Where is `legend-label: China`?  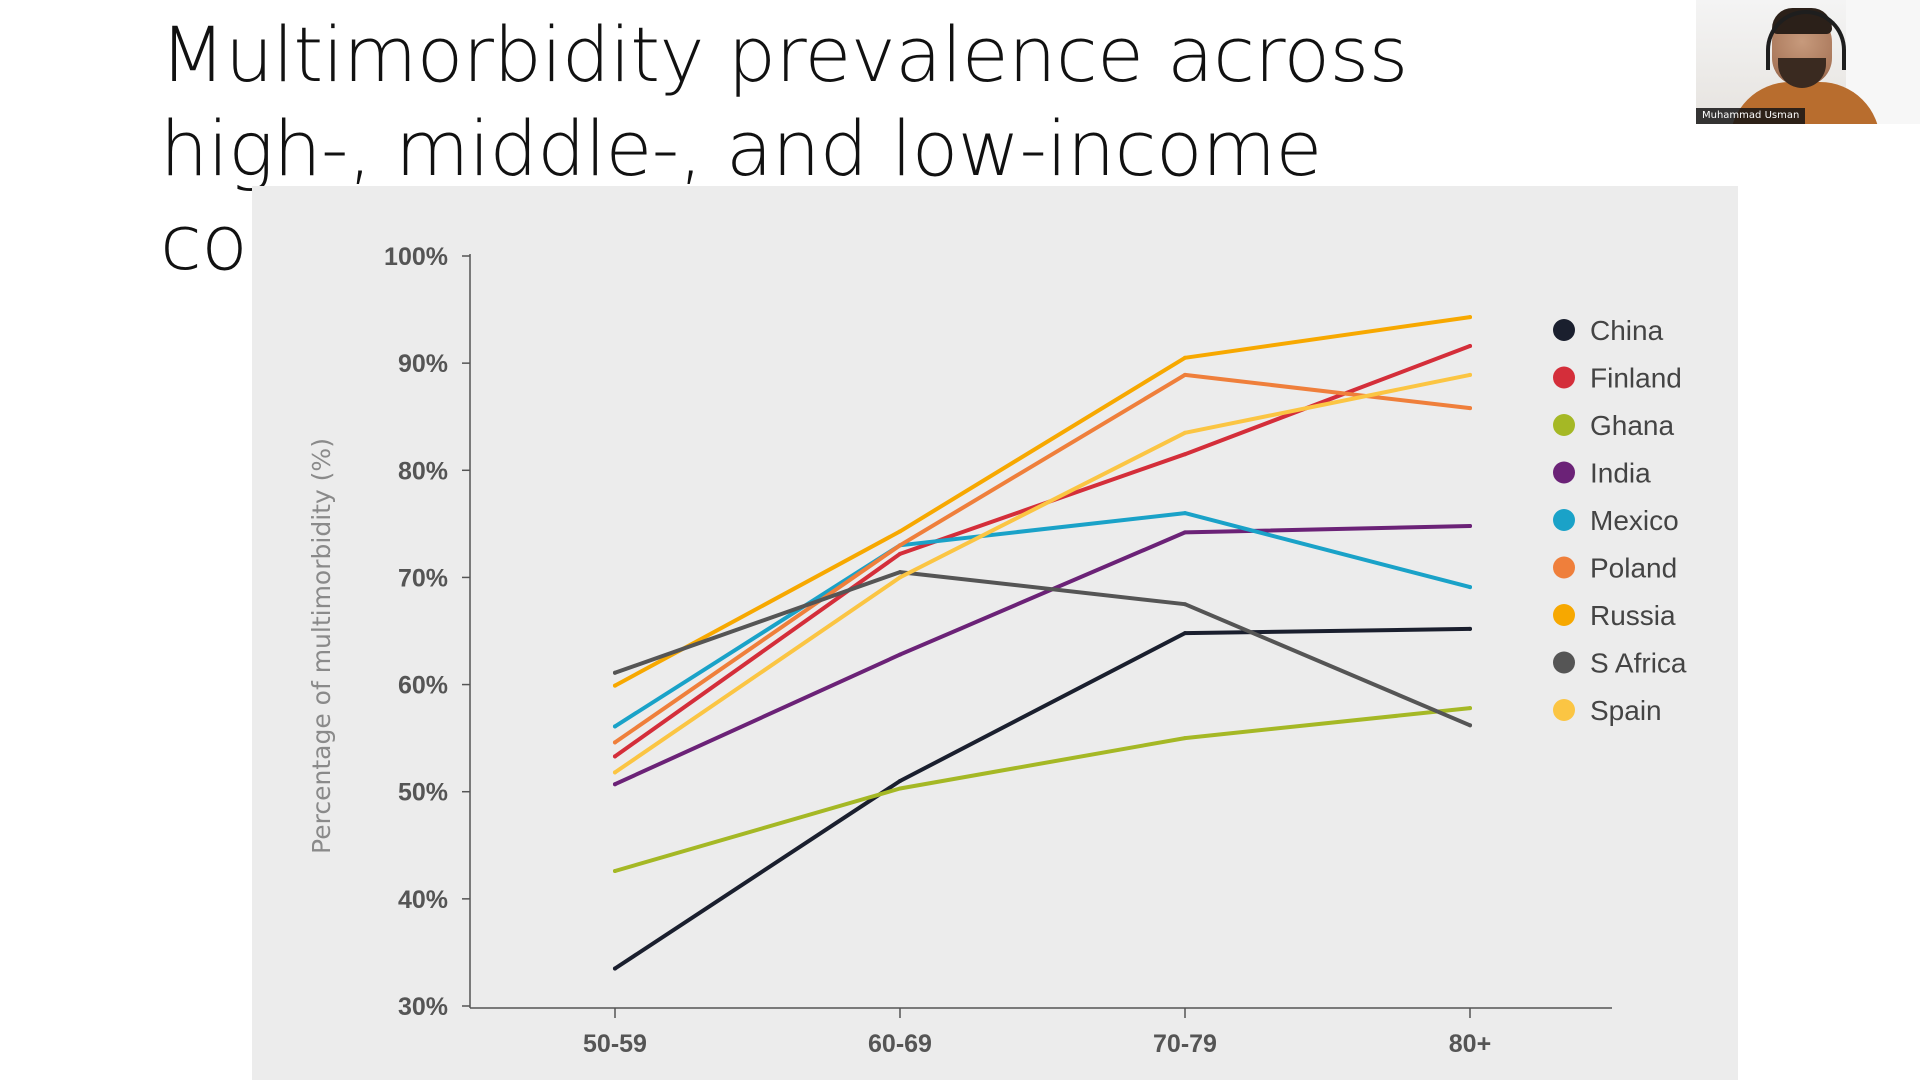 legend-label: China is located at coordinates (1627, 330).